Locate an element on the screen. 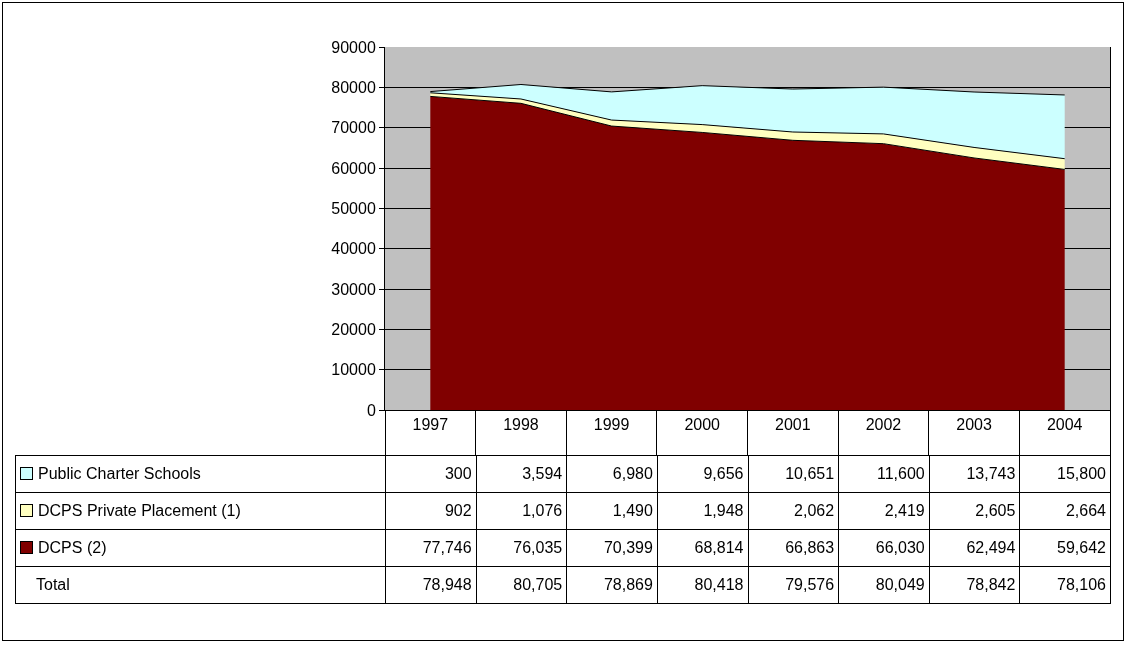  data-label: 2,419 is located at coordinates (884, 511).